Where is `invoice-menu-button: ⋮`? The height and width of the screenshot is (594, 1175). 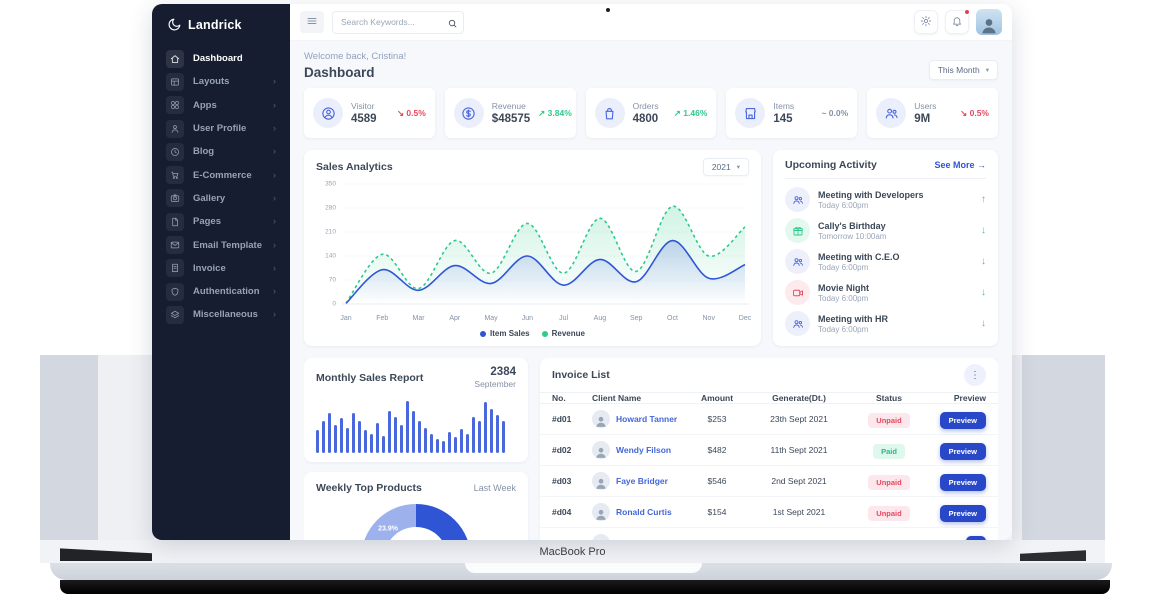 invoice-menu-button: ⋮ is located at coordinates (975, 375).